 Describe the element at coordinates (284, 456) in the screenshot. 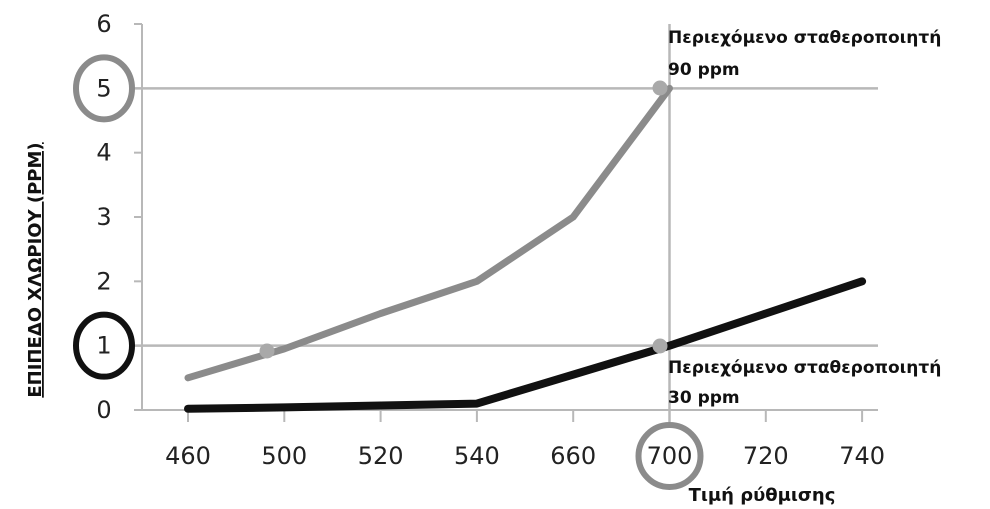

I see `x-tick-label: 500` at that location.